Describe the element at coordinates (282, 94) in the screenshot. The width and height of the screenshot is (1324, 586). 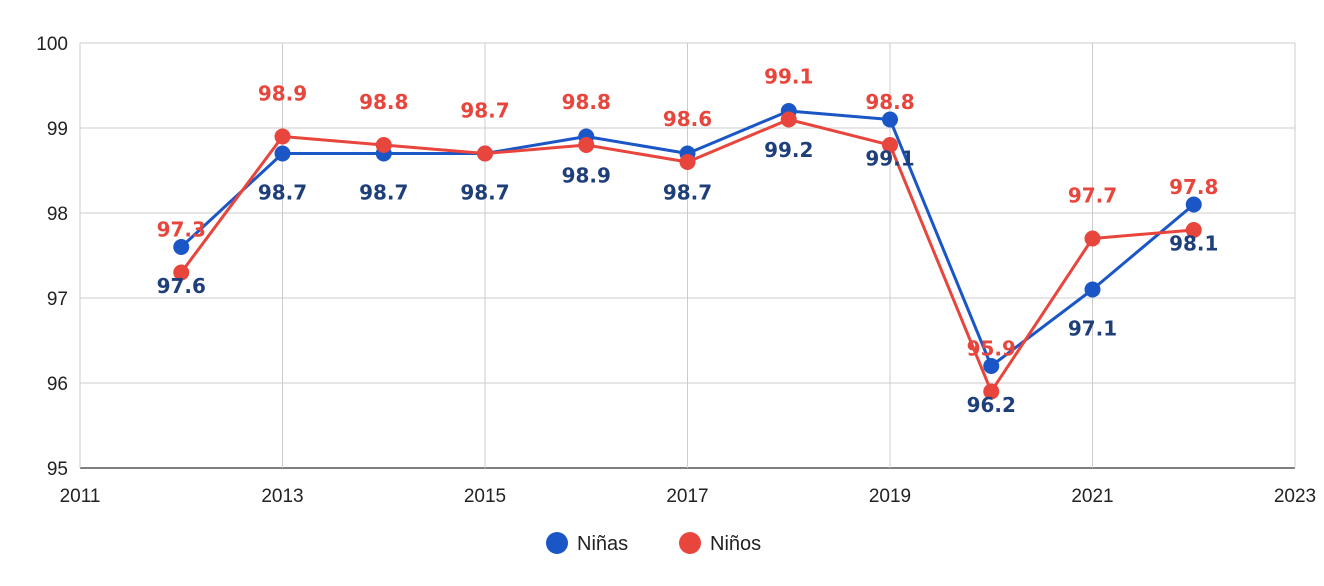
I see `series-1-data-label-2013: 98.9` at that location.